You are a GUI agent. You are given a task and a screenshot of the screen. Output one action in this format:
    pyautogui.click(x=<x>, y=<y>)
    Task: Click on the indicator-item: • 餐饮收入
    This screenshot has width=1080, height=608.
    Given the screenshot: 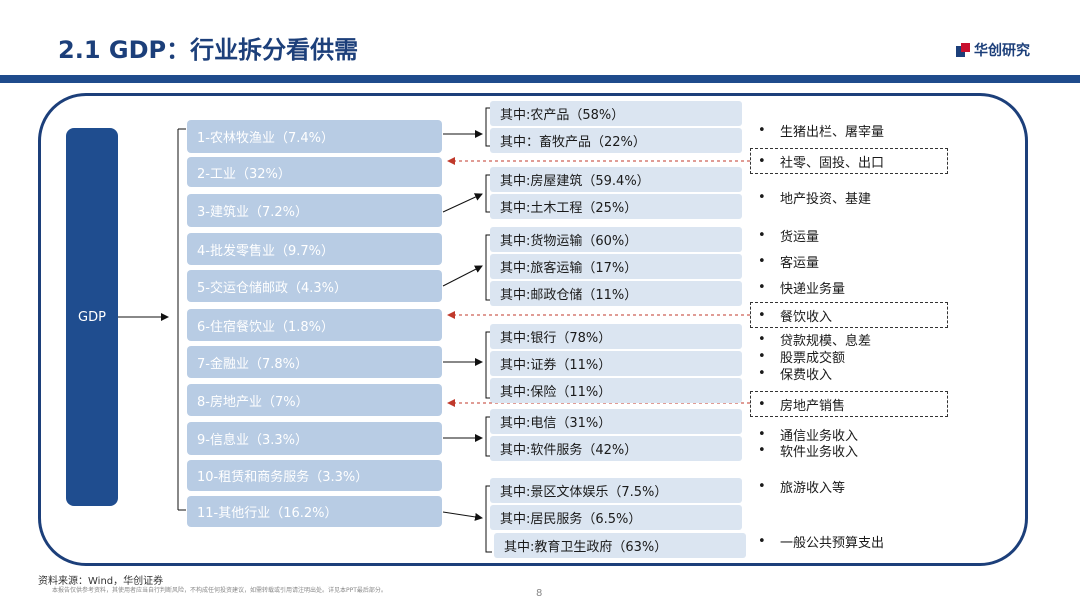 What is the action you would take?
    pyautogui.click(x=795, y=316)
    